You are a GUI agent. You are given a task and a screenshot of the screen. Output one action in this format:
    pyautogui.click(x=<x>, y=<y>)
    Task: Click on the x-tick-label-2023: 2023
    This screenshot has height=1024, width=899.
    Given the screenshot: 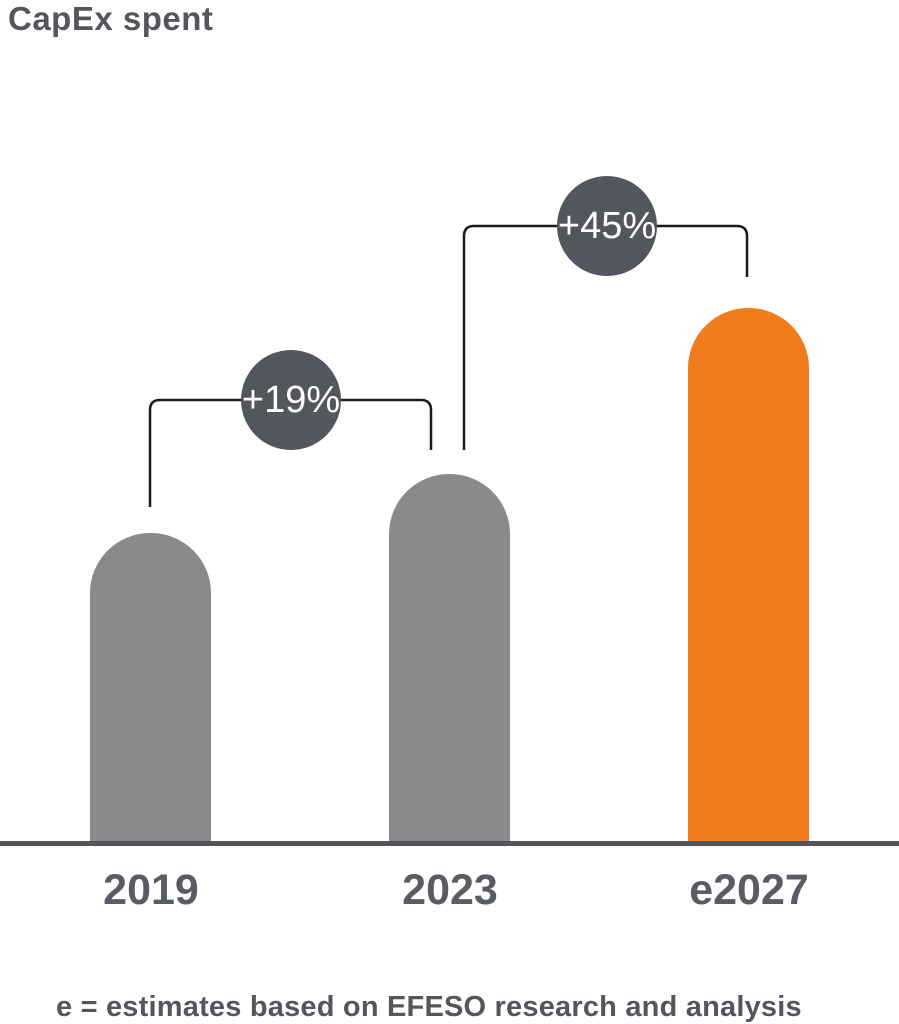 What is the action you would take?
    pyautogui.click(x=450, y=890)
    